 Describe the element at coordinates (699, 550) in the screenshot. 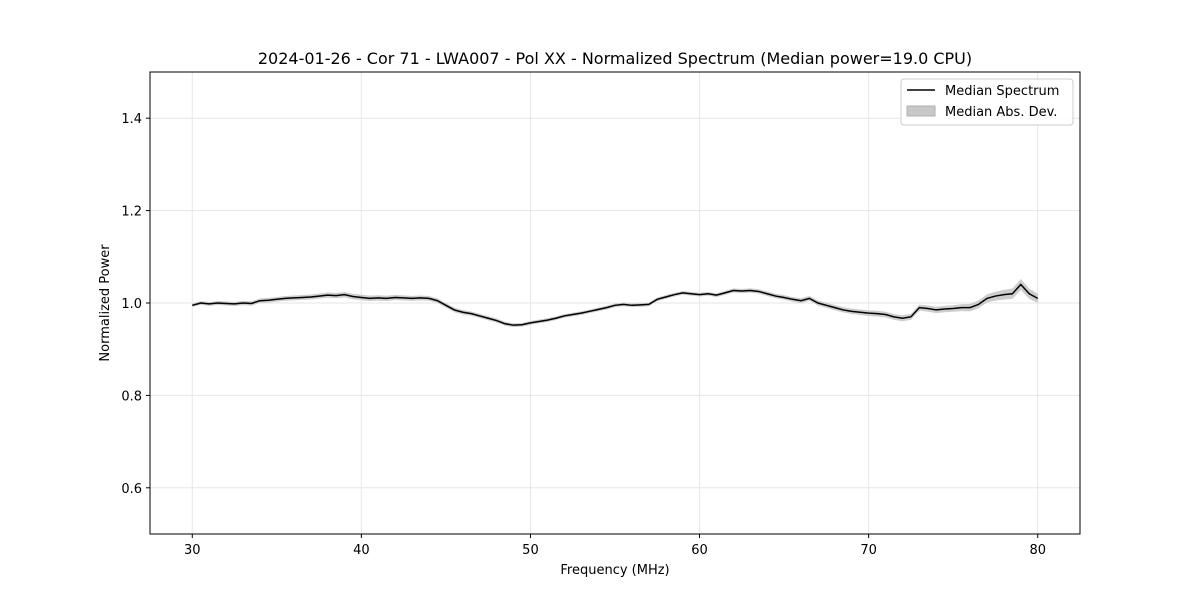

I see `x-tick-label: 60` at that location.